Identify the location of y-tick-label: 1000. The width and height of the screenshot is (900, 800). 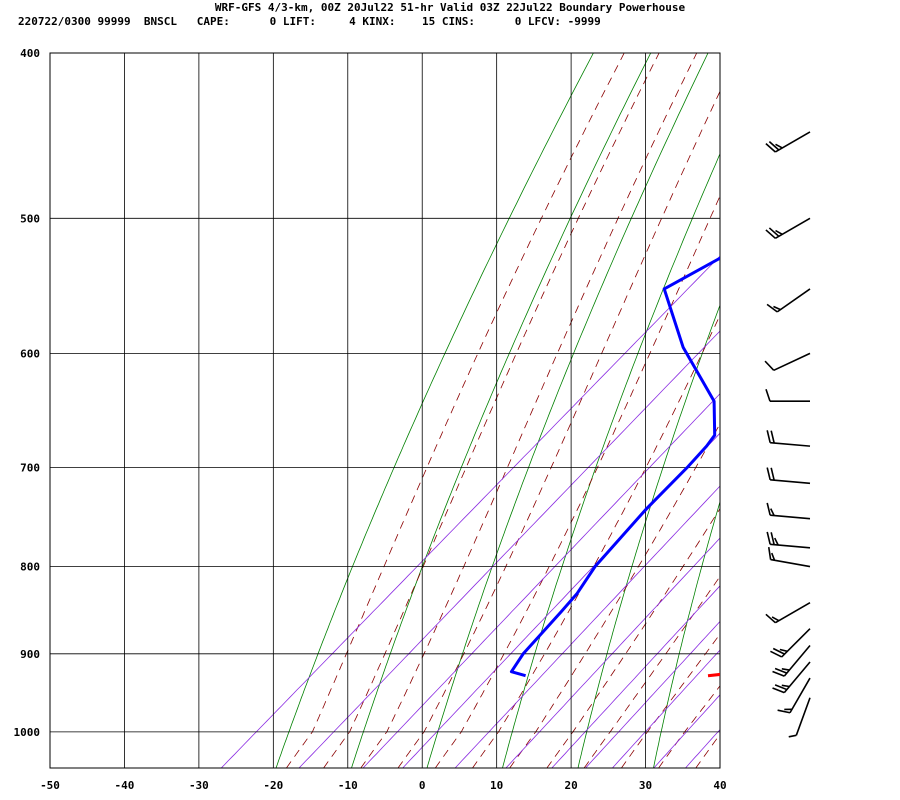
(27, 732).